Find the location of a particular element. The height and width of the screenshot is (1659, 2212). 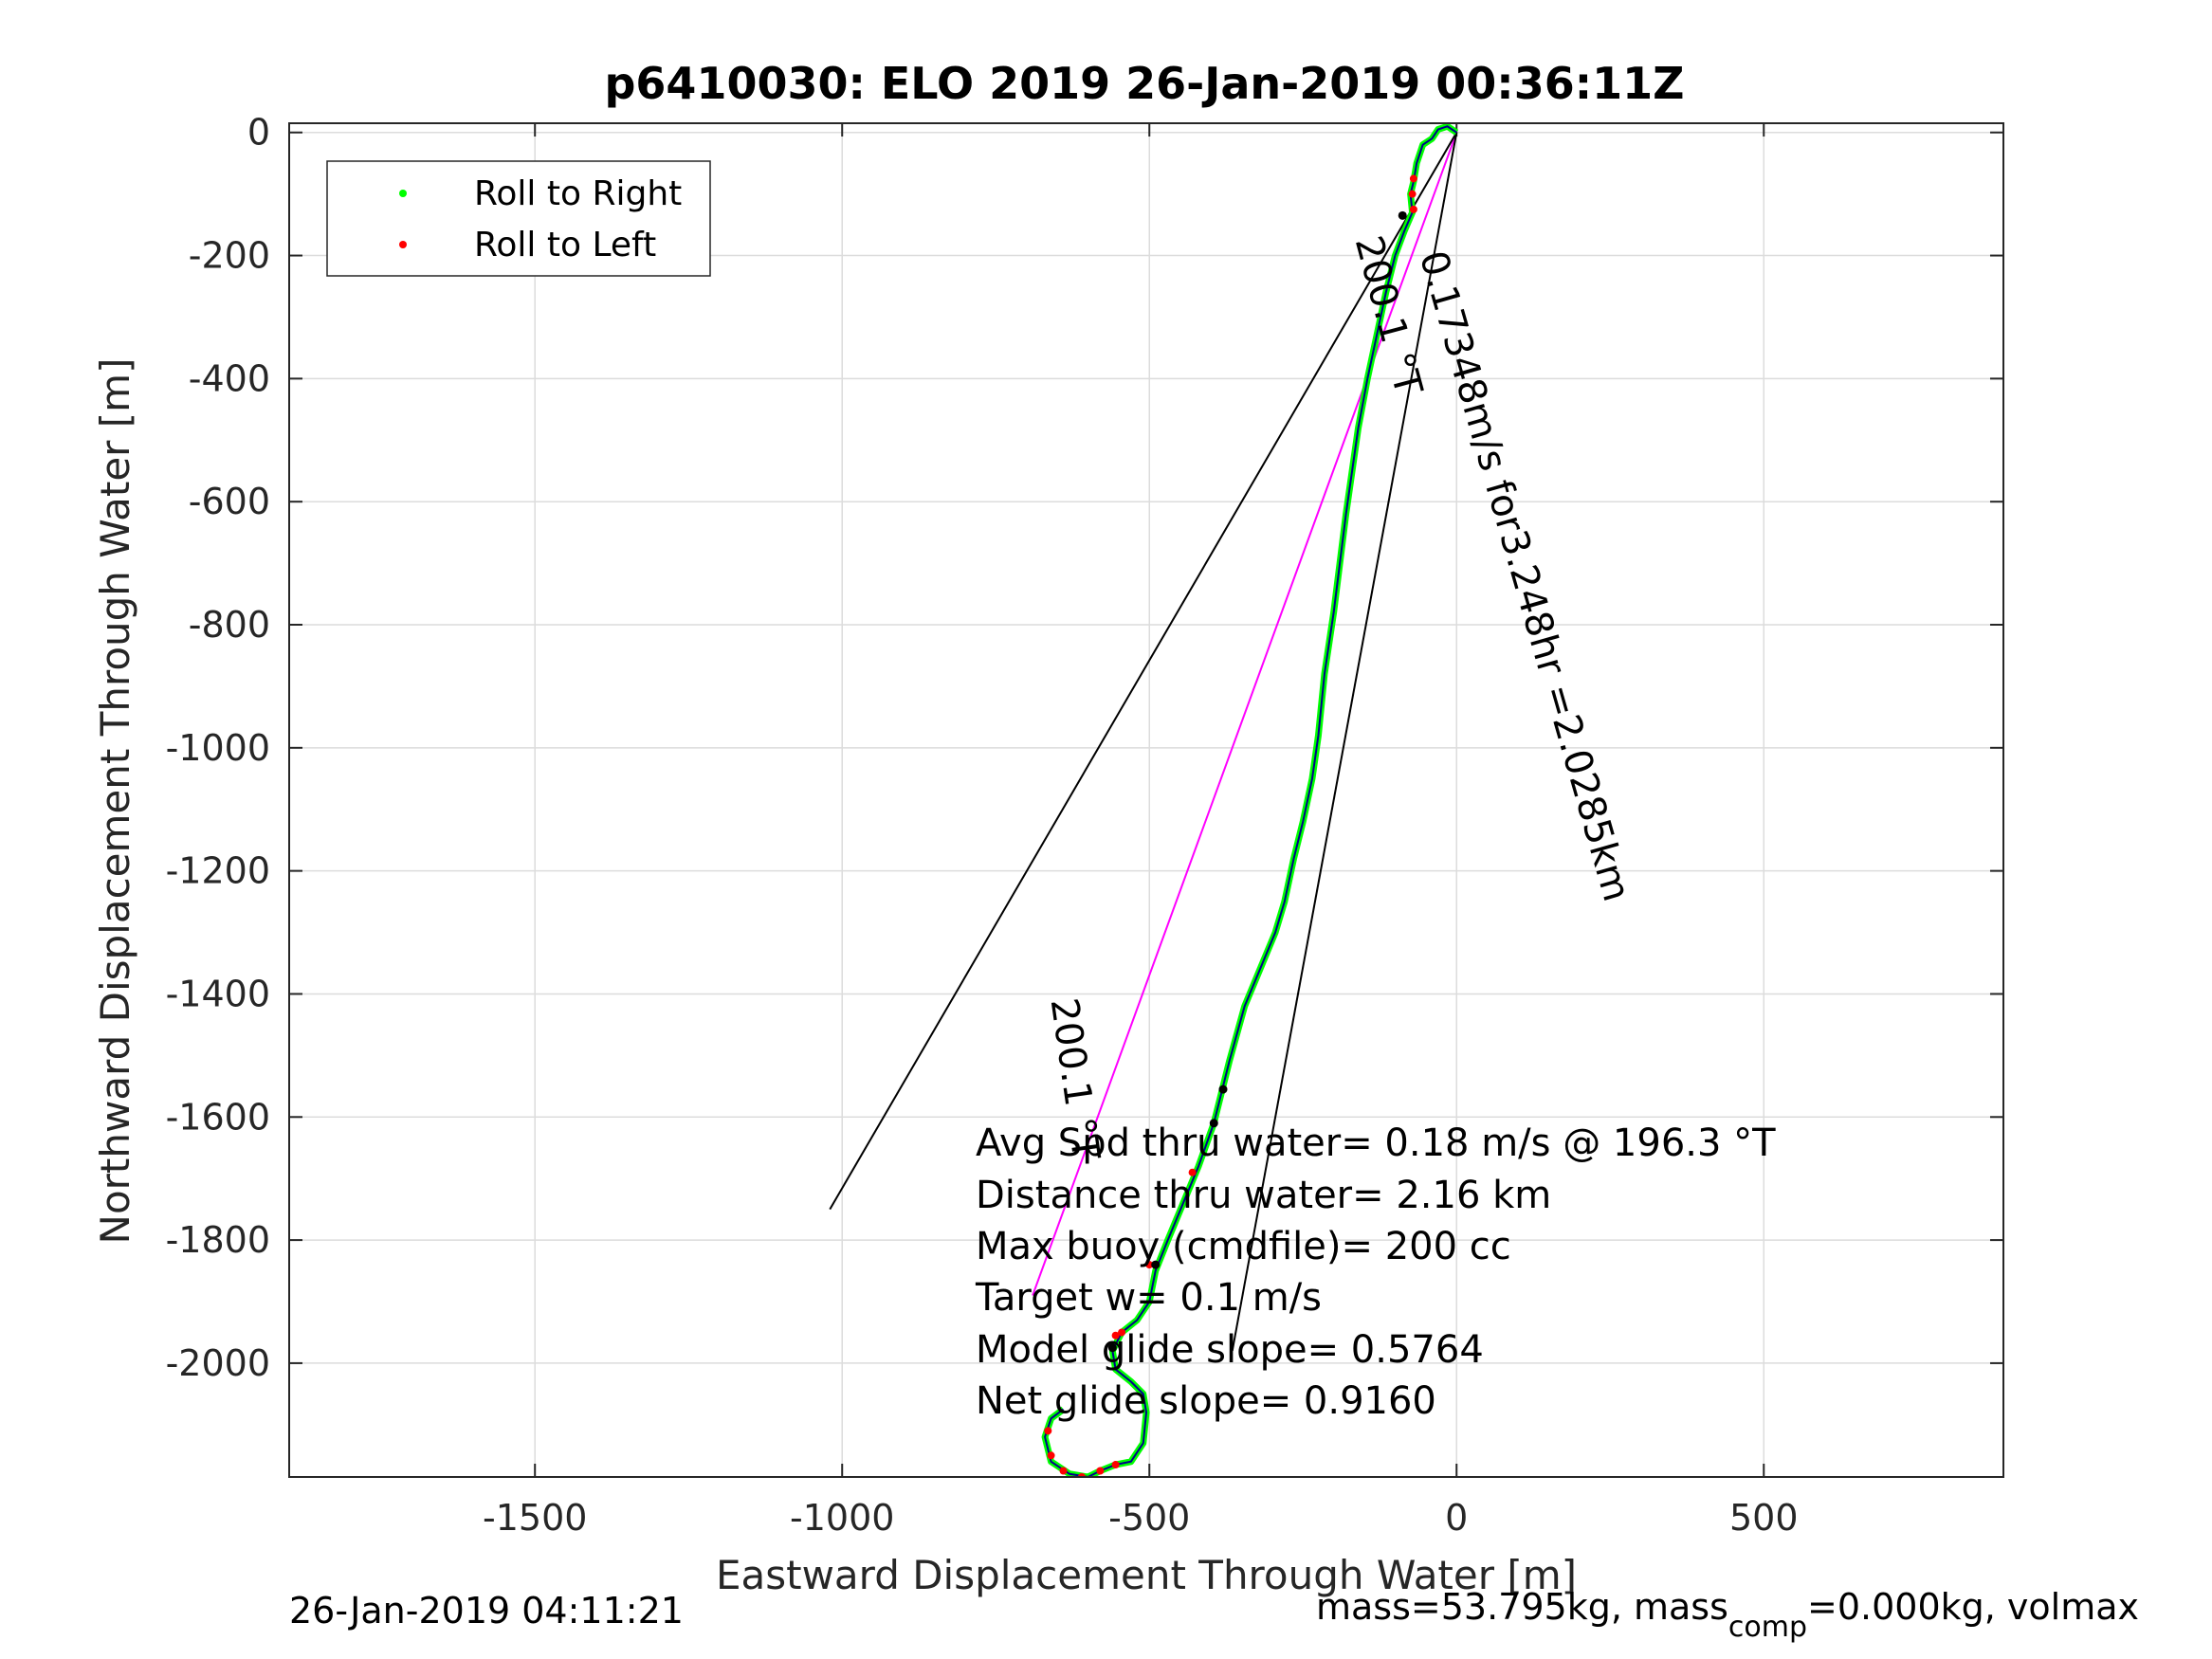

y-tick-label: -2000 is located at coordinates (218, 1363).